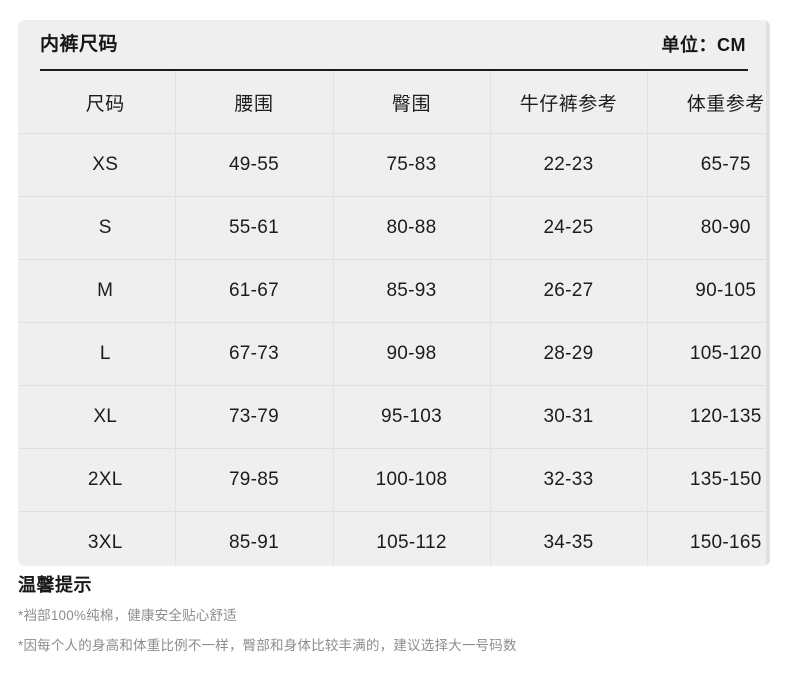 The height and width of the screenshot is (674, 790). I want to click on cell-hip: 100-108, so click(412, 480).